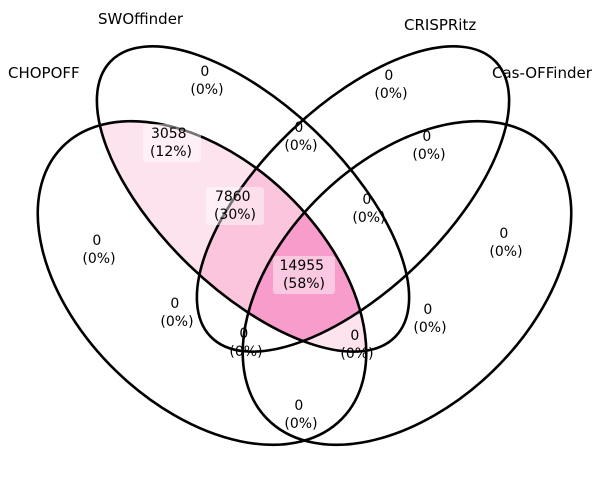 The image size is (609, 487). Describe the element at coordinates (300, 415) in the screenshot. I see `region-label-chopoff-casoffinder: 0 (0%)` at that location.